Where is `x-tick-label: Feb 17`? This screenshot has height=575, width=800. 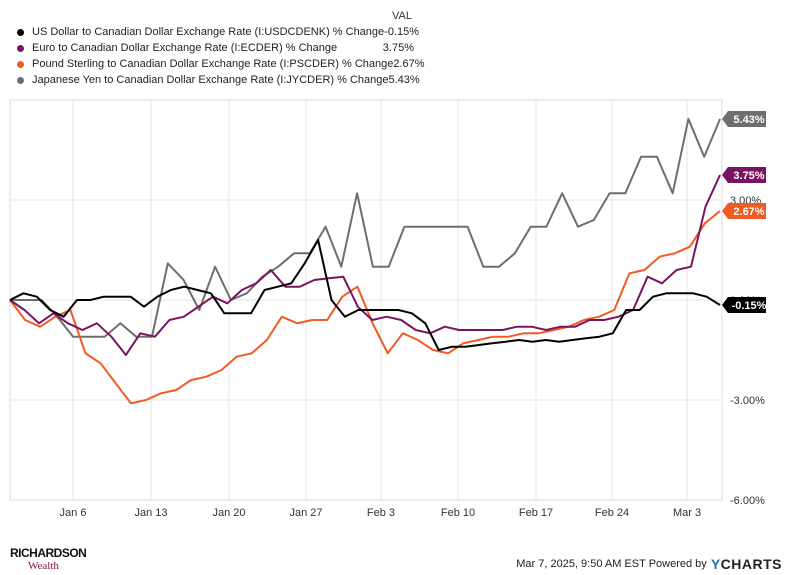
x-tick-label: Feb 17 is located at coordinates (536, 513).